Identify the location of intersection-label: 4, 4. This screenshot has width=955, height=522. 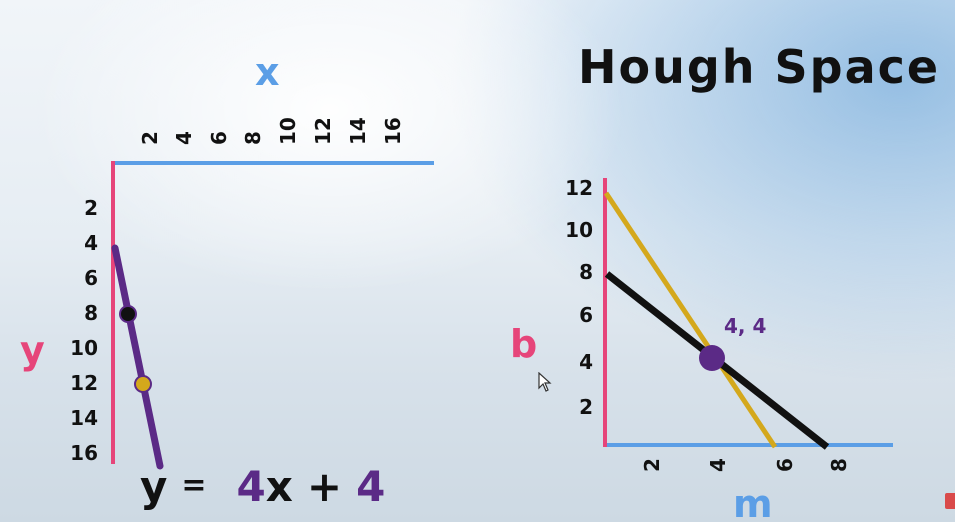
(745, 326).